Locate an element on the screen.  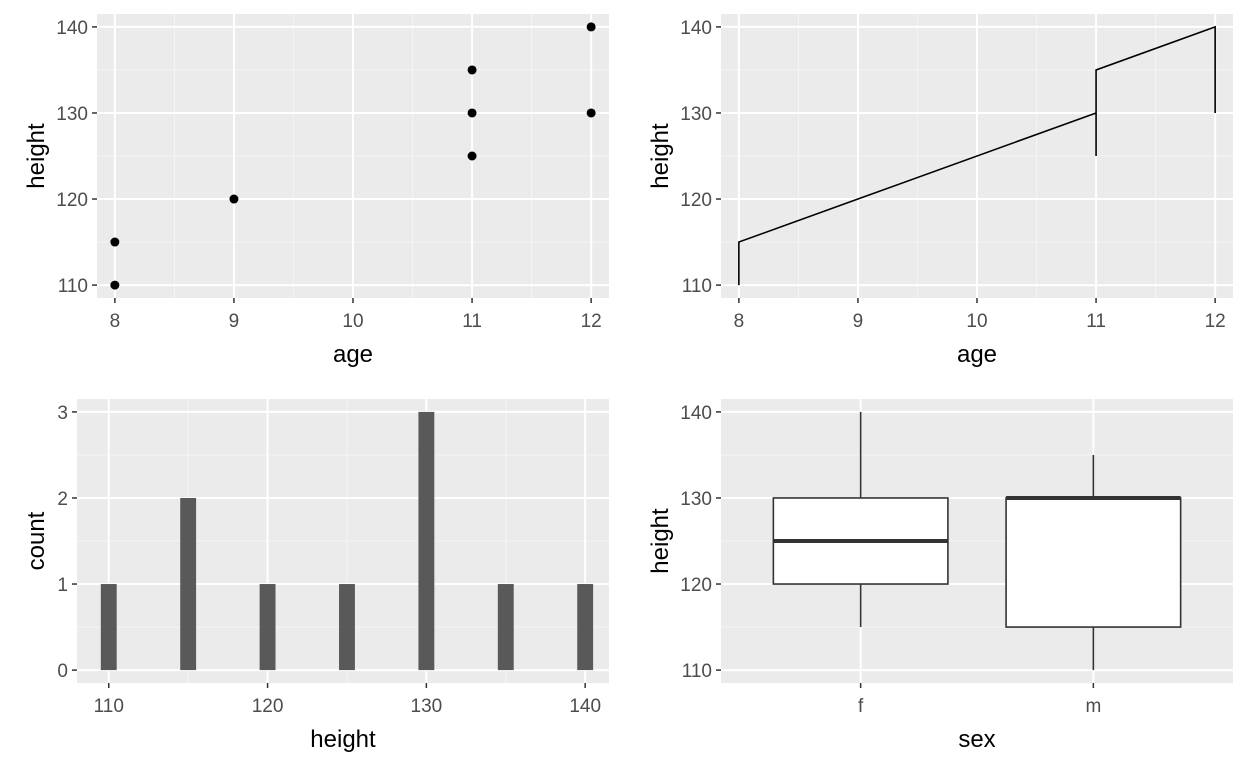
x-tick-label: 110 is located at coordinates (109, 706).